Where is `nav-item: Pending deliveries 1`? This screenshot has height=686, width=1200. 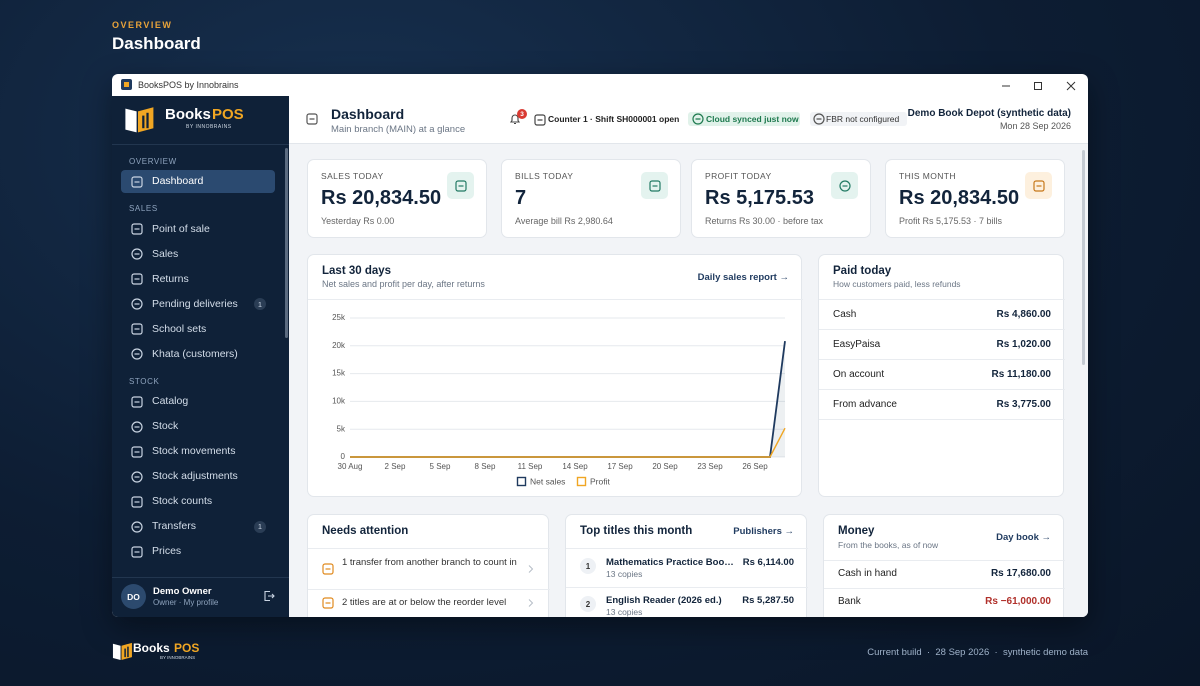 nav-item: Pending deliveries 1 is located at coordinates (198, 304).